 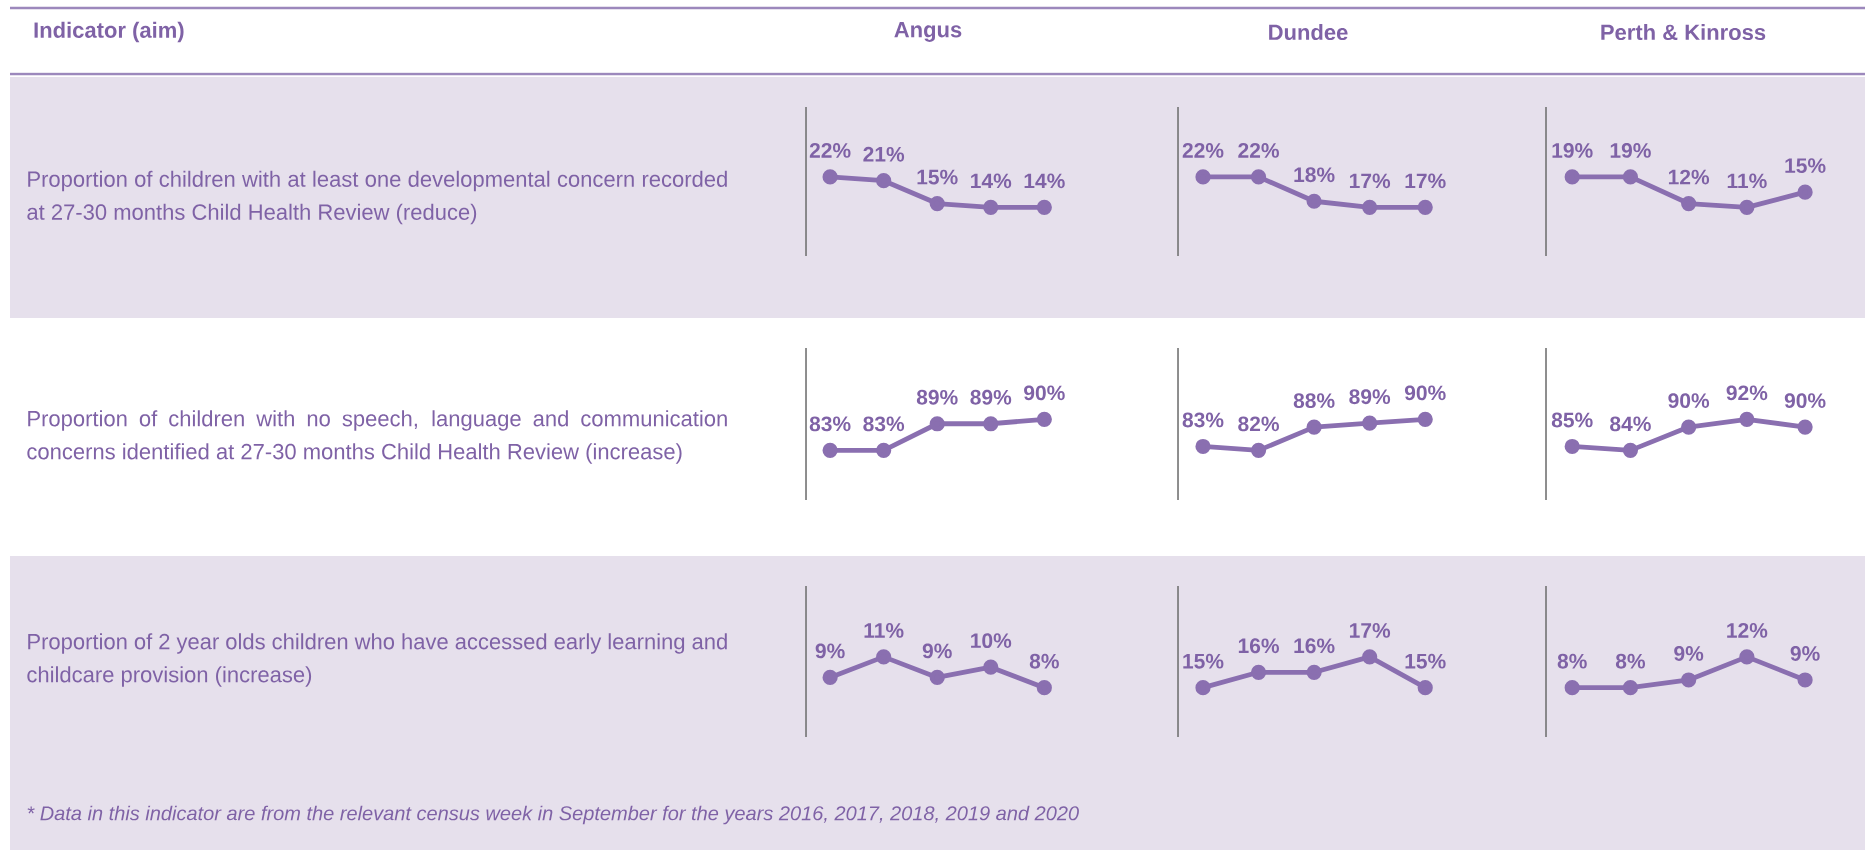 I want to click on data-label: 85%, so click(x=1572, y=420).